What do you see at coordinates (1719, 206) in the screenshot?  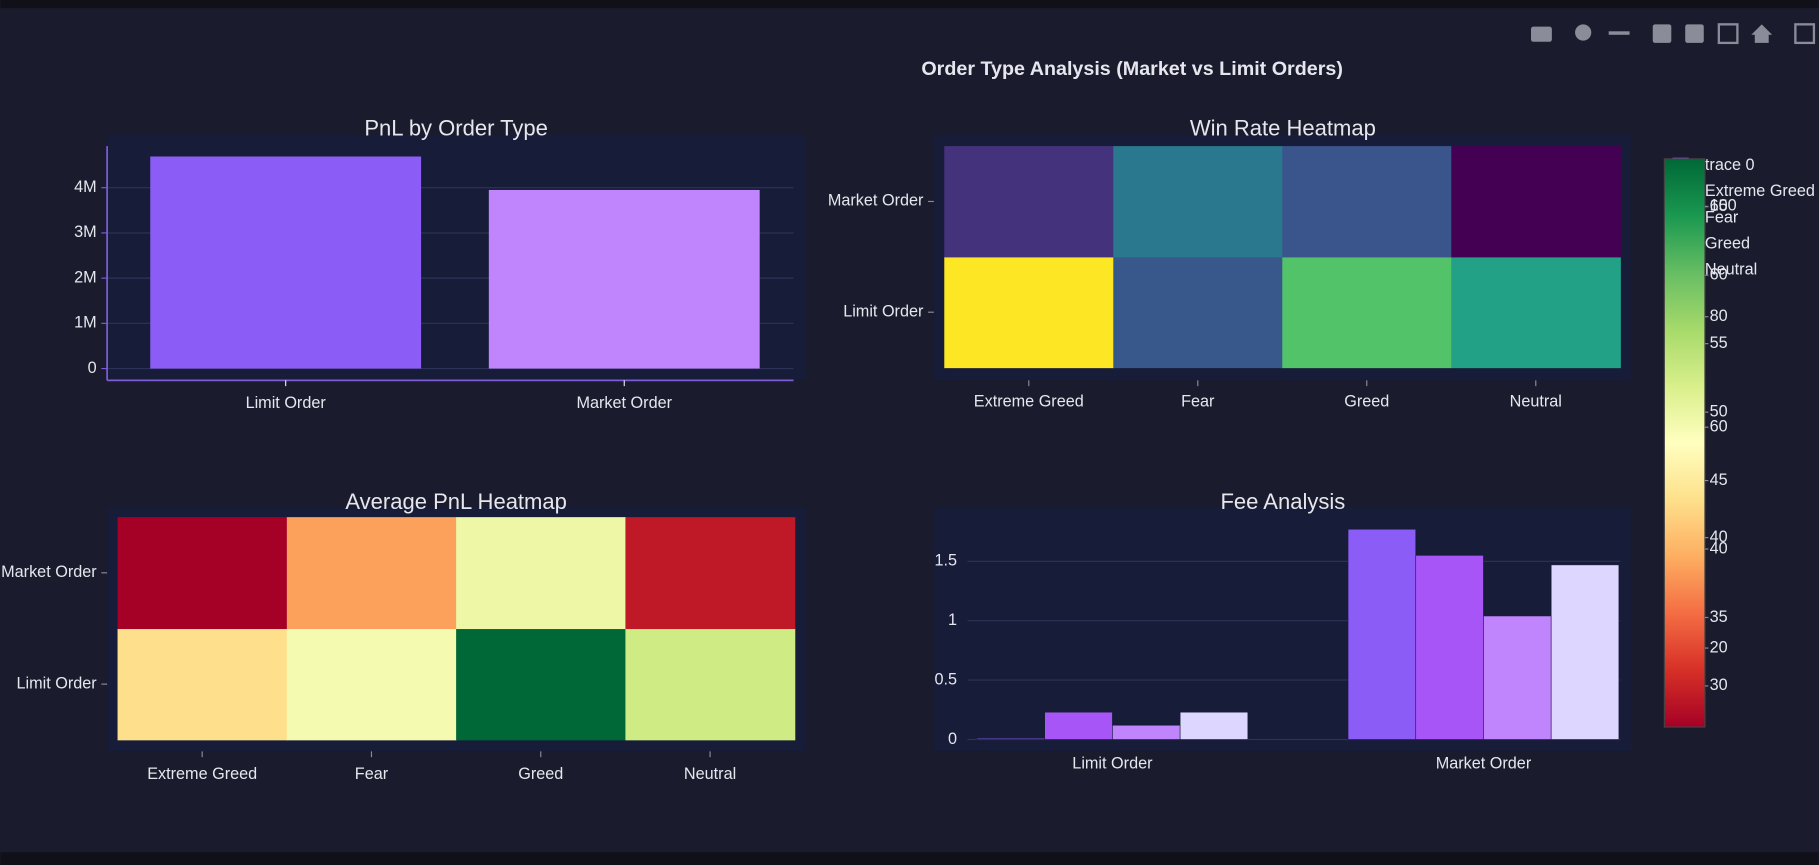 I see `colorbar-tick-label: 65` at bounding box center [1719, 206].